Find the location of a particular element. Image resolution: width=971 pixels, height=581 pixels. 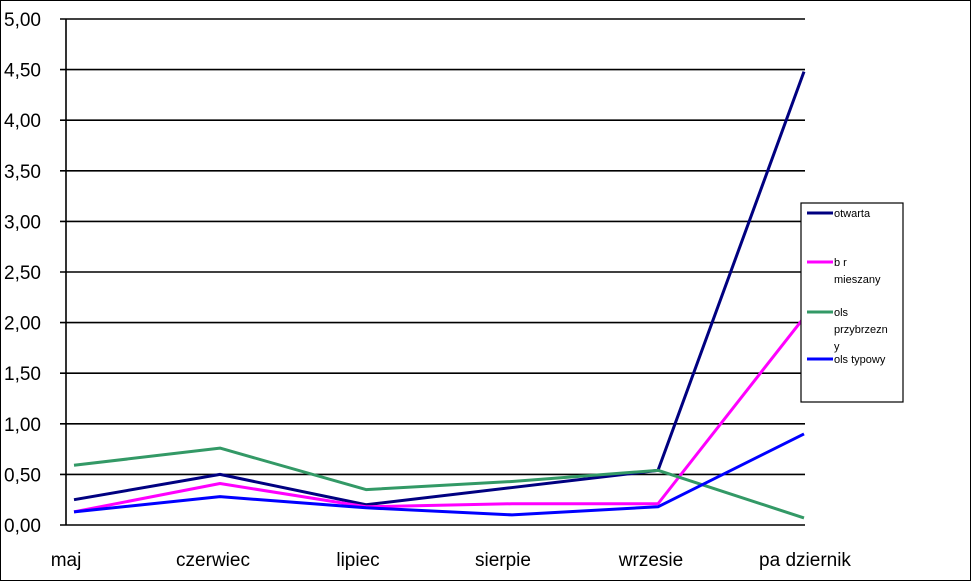

y-tick-label: 2,50 is located at coordinates (22, 273).